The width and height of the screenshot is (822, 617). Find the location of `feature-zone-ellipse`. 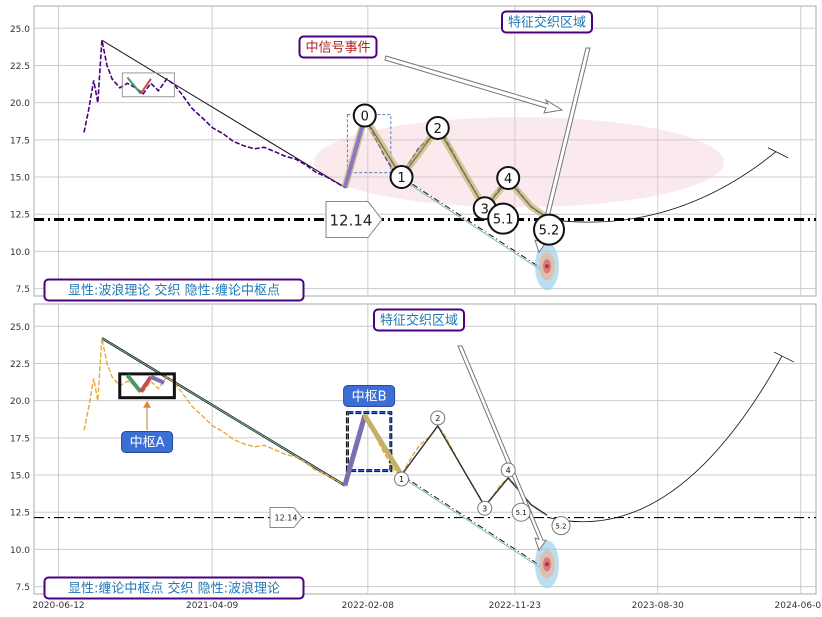

feature-zone-ellipse is located at coordinates (518, 162).